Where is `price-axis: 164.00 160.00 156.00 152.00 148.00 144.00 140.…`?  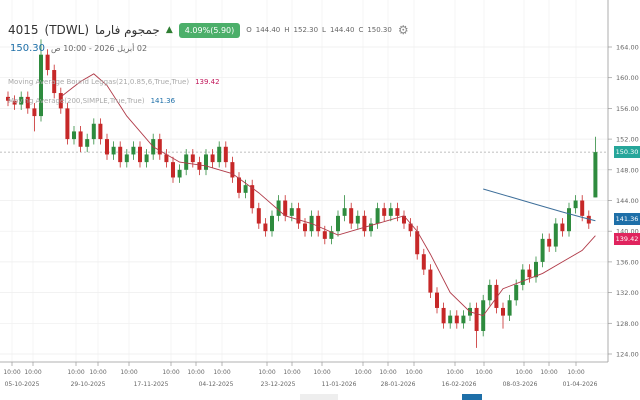 price-axis: 164.00 160.00 156.00 152.00 148.00 144.00 140.… is located at coordinates (623, 201).